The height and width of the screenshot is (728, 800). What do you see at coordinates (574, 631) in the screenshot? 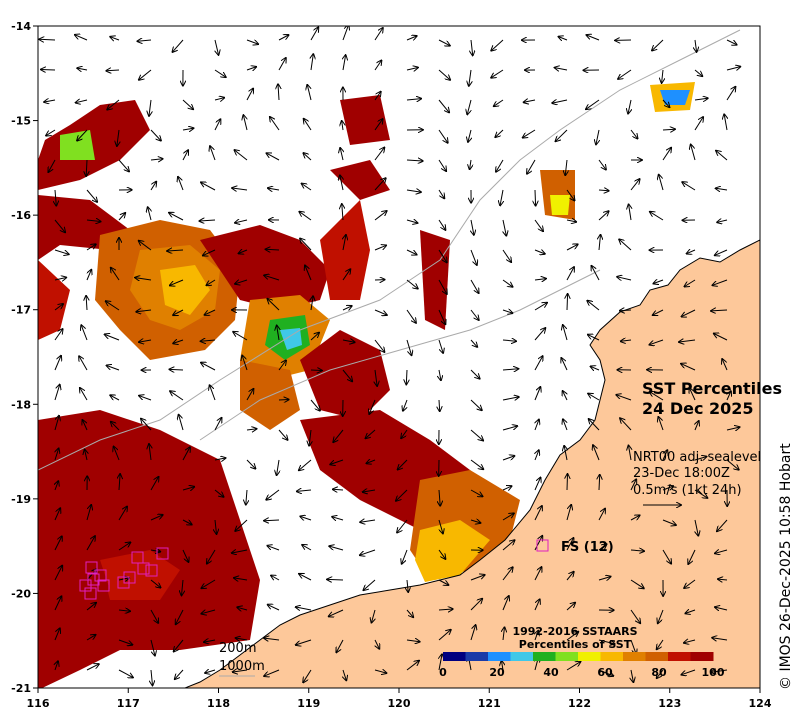
I see `colorbar-title-1: 1992-2016 SSTAARS` at bounding box center [574, 631].